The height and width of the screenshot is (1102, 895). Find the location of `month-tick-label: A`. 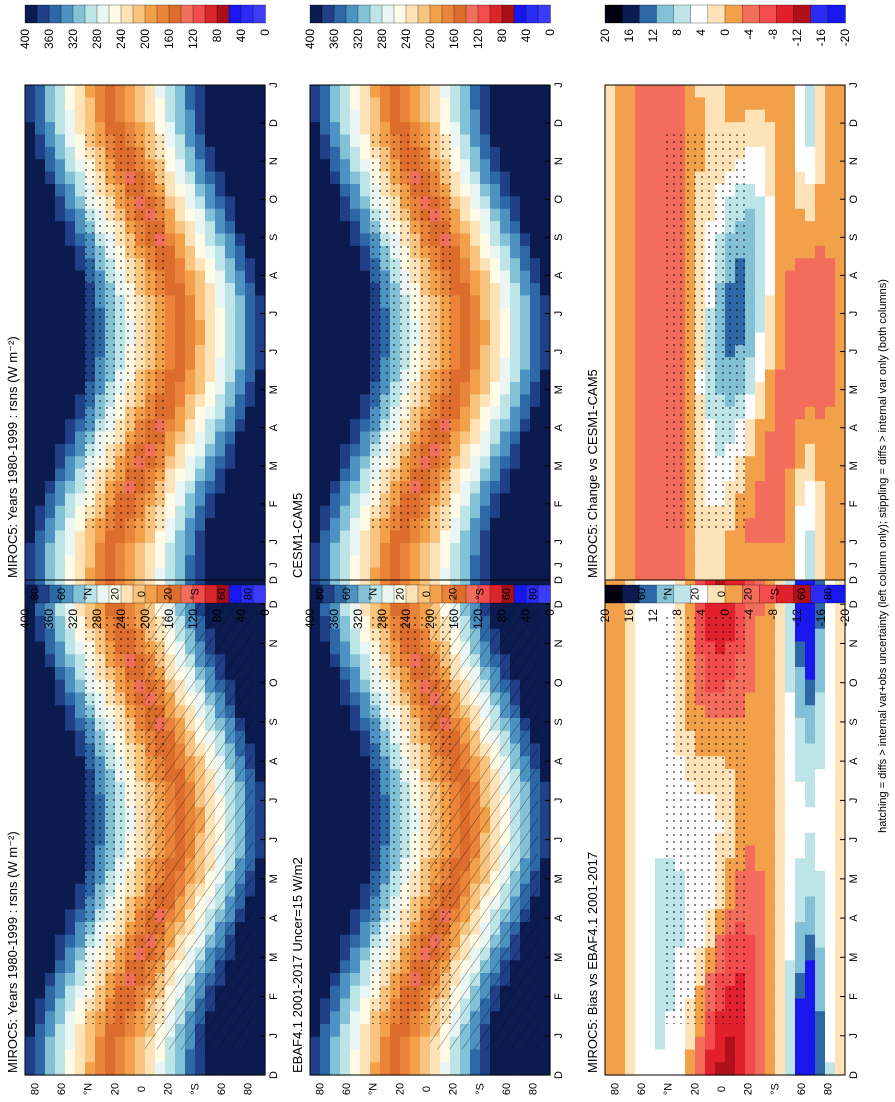

month-tick-label: A is located at coordinates (274, 427).